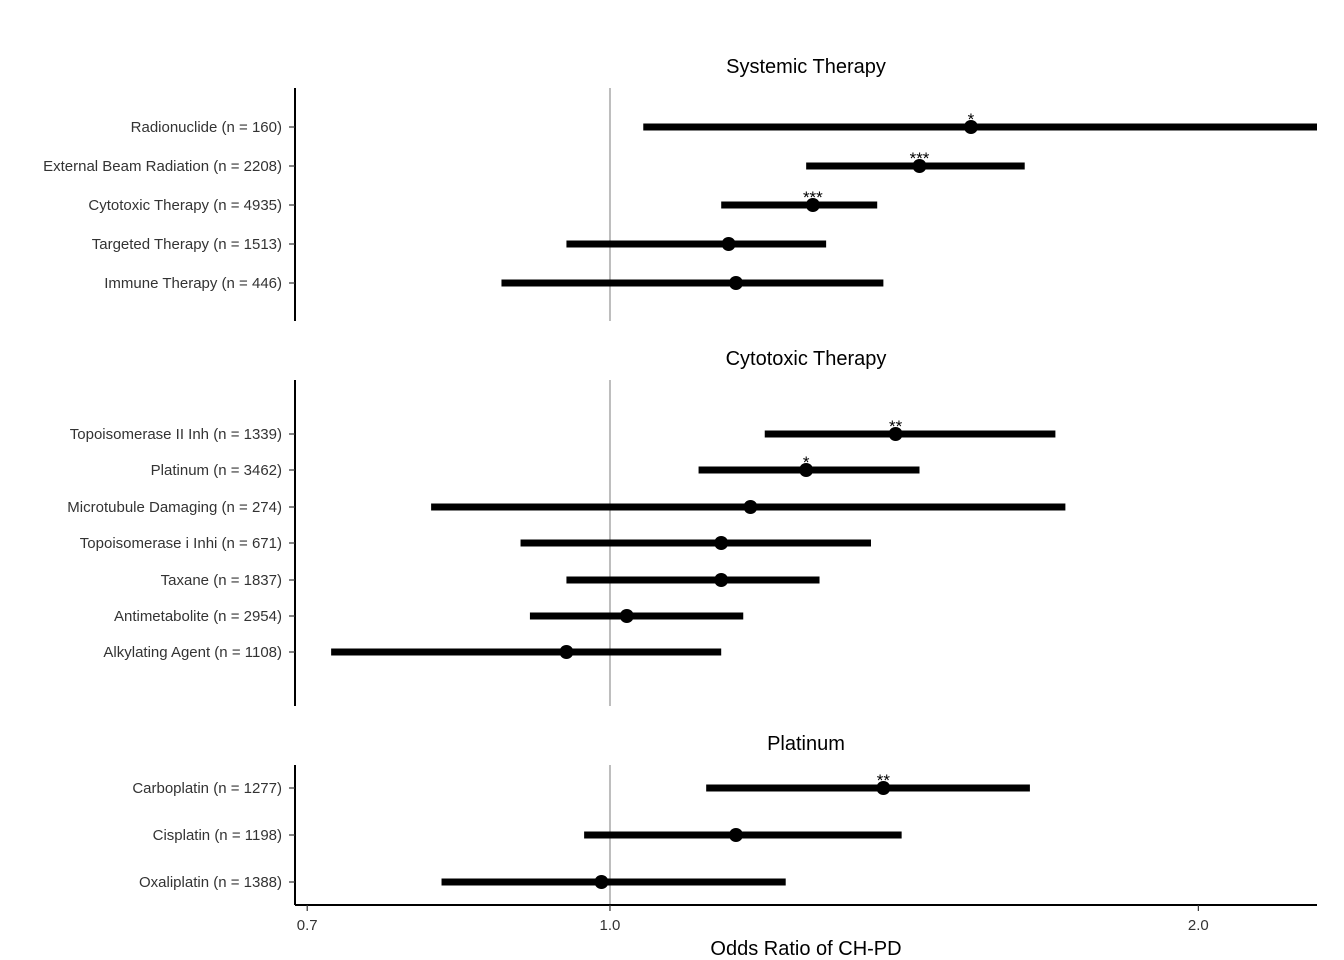  I want to click on row-label: Topoisomerase i Inhi (n = 671), so click(181, 543).